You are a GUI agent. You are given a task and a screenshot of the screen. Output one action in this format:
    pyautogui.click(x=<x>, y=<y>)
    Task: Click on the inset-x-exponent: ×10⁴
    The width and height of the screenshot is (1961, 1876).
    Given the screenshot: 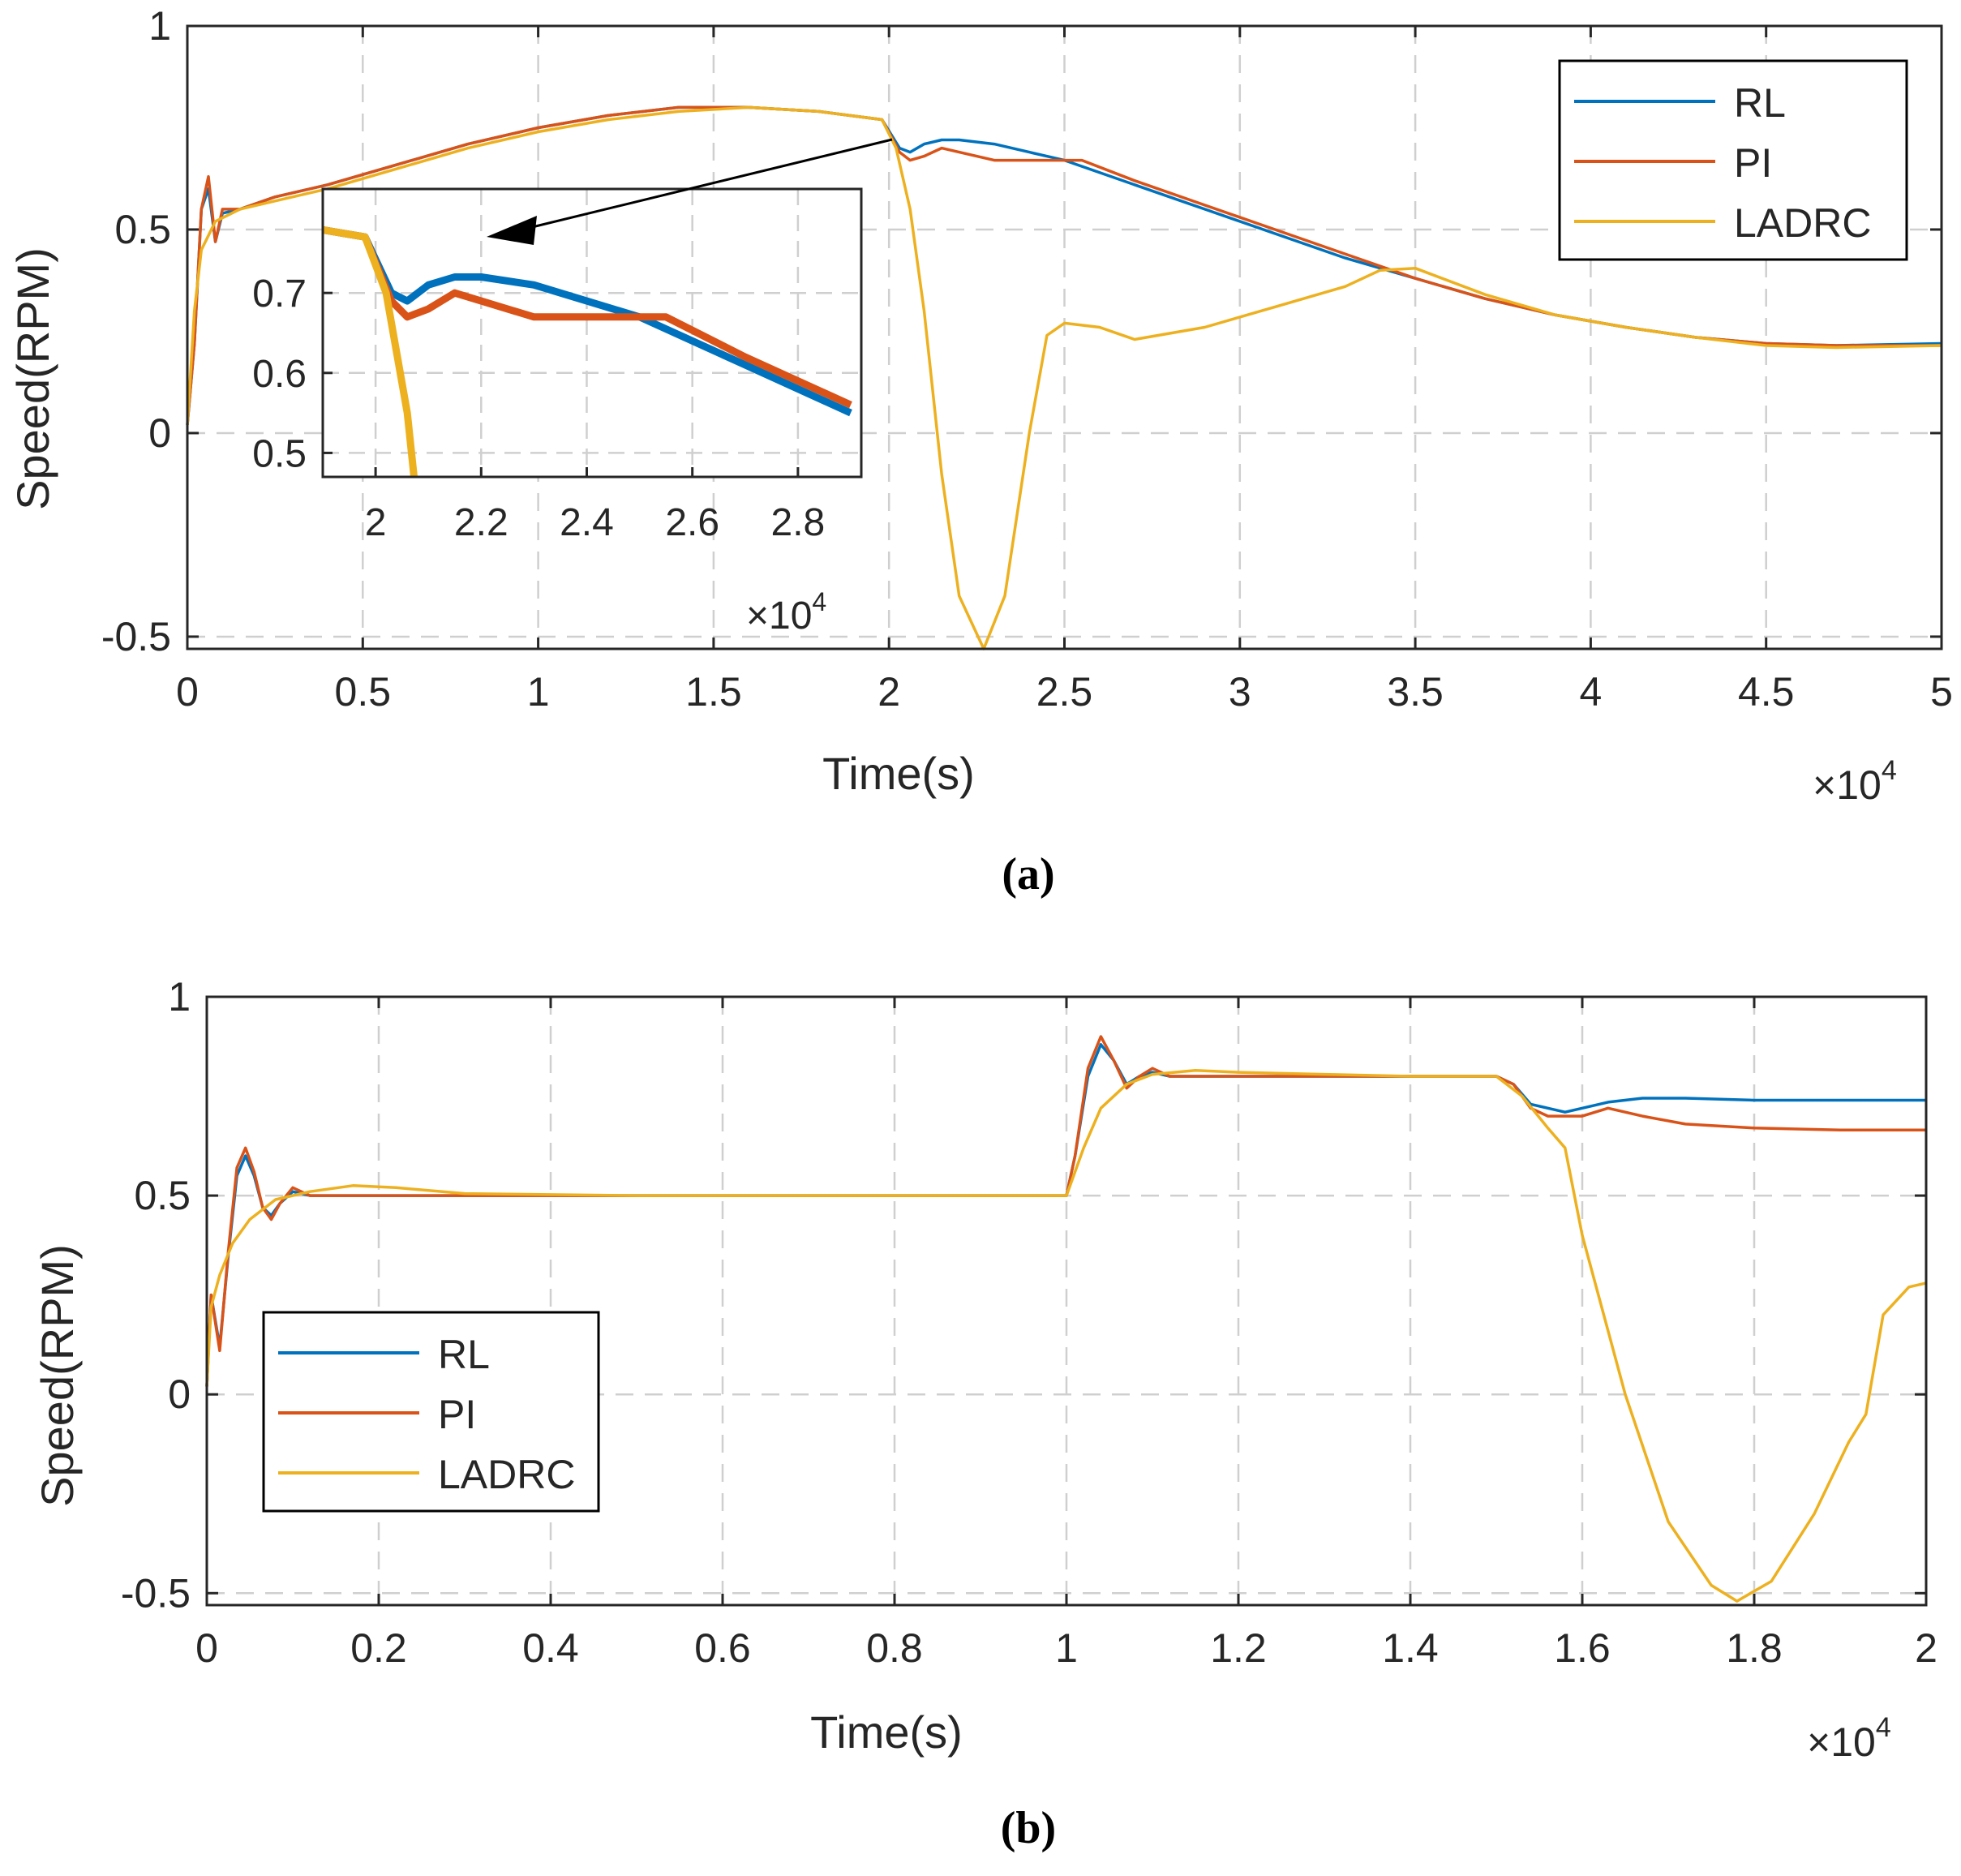 What is the action you would take?
    pyautogui.click(x=786, y=612)
    